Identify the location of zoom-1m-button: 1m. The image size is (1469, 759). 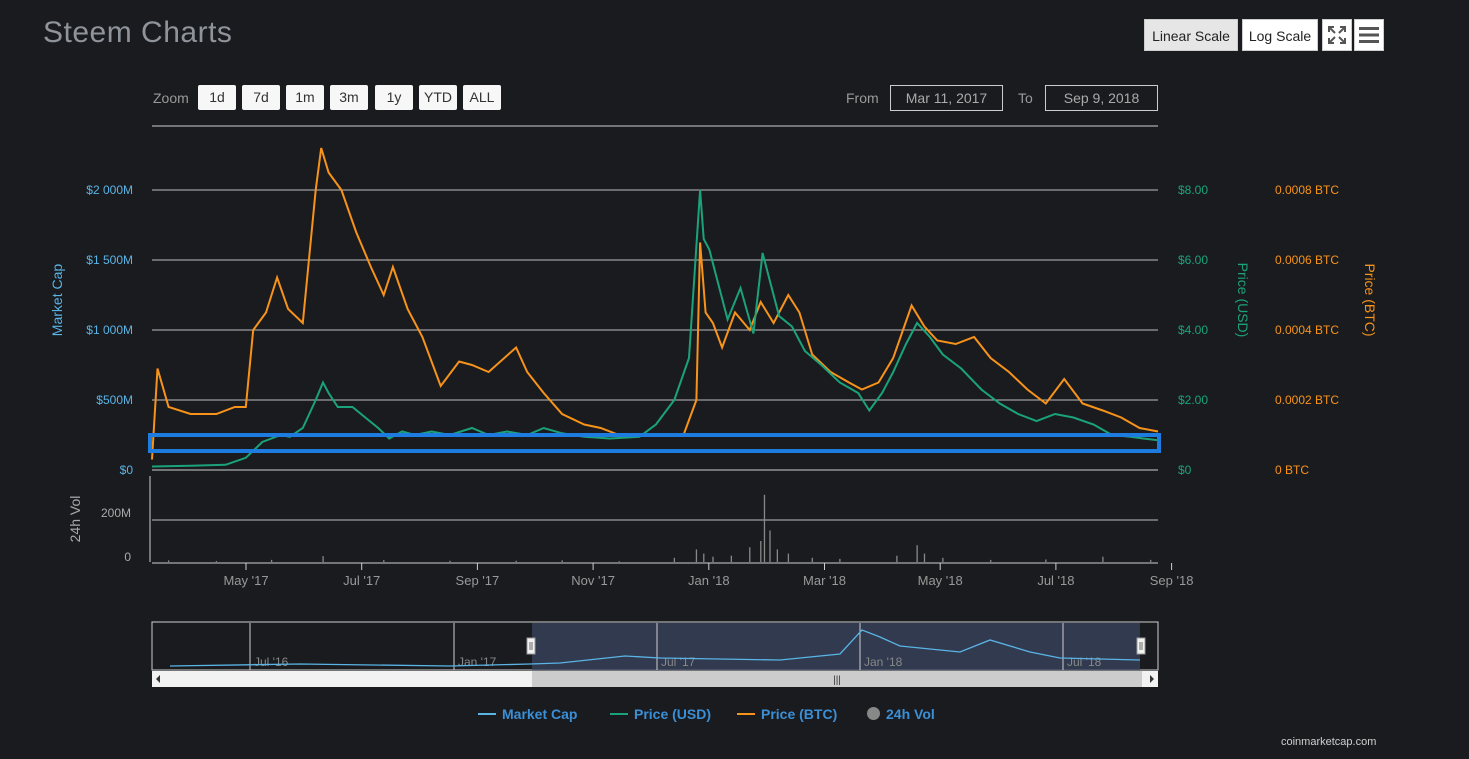
(305, 97).